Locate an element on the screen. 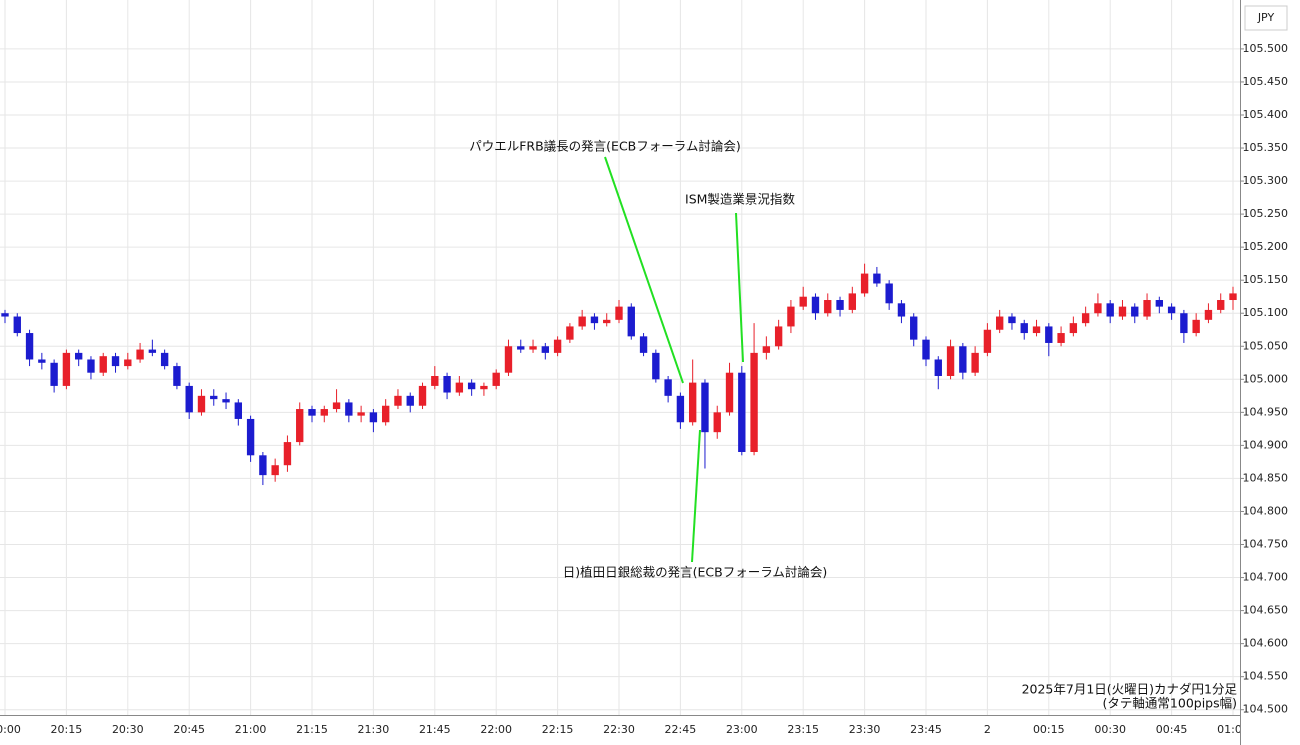  x-tick-label: 21:00 is located at coordinates (251, 729).